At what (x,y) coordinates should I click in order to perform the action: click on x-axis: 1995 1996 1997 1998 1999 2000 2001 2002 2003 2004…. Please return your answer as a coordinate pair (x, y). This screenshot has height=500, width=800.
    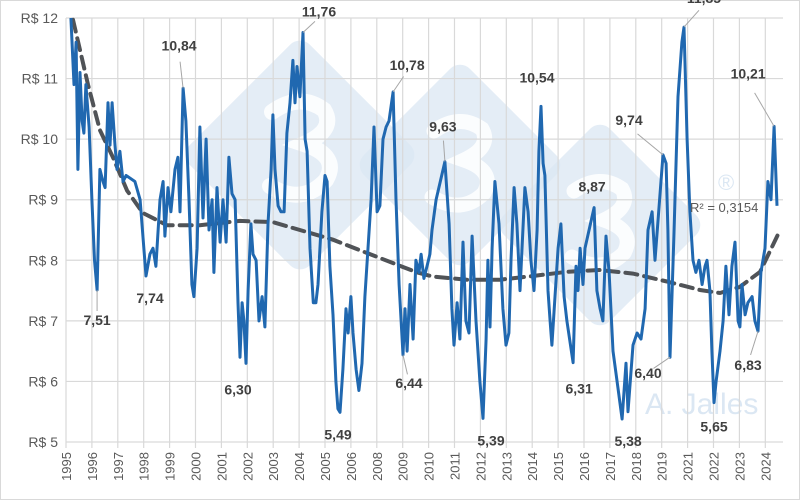
    Looking at the image, I should click on (416, 466).